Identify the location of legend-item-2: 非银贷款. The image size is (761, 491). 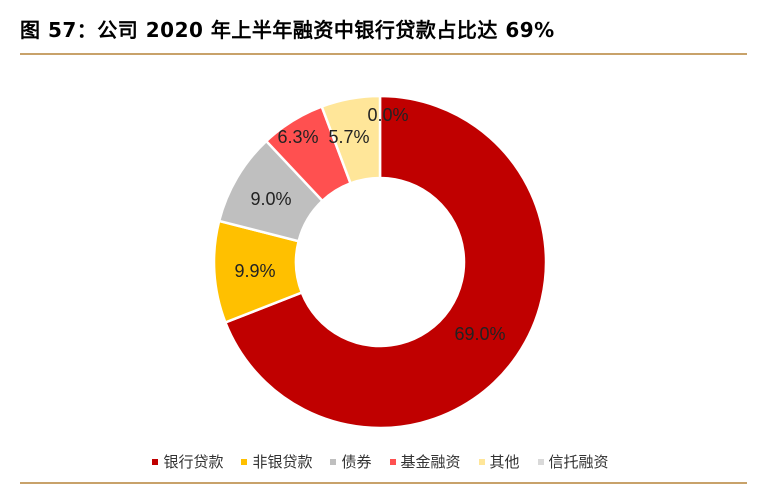
(276, 461).